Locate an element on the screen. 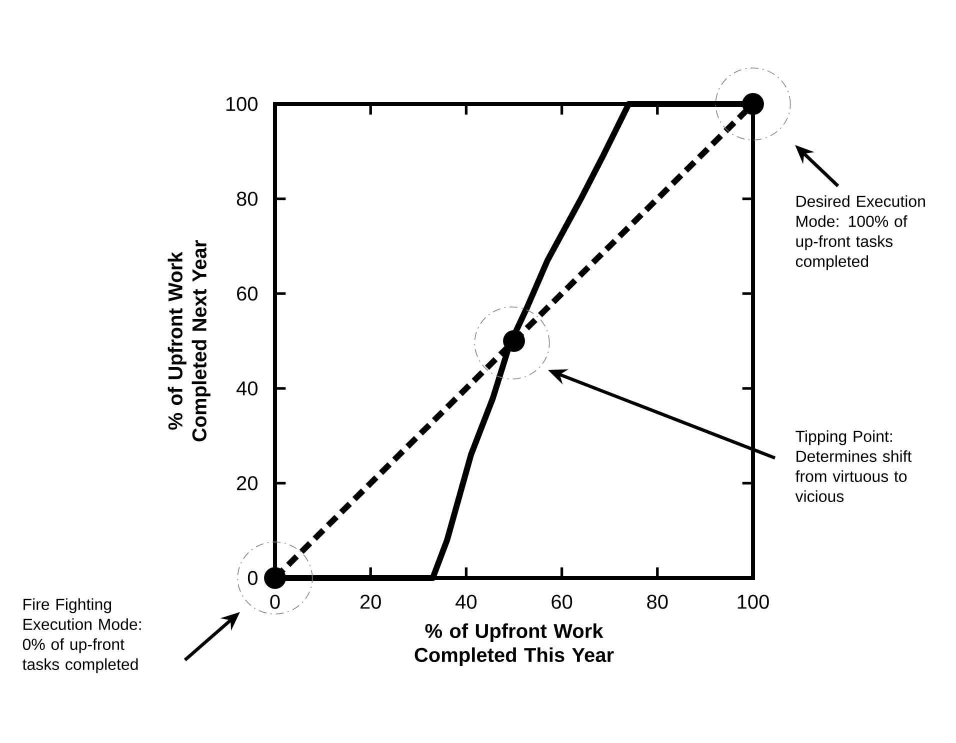  x-tick-label: 100 is located at coordinates (753, 601).